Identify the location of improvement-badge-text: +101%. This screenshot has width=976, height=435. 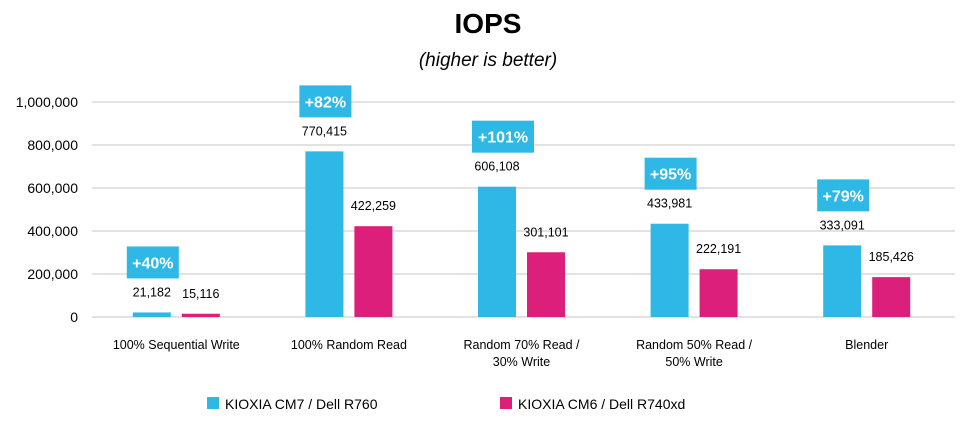
(503, 138).